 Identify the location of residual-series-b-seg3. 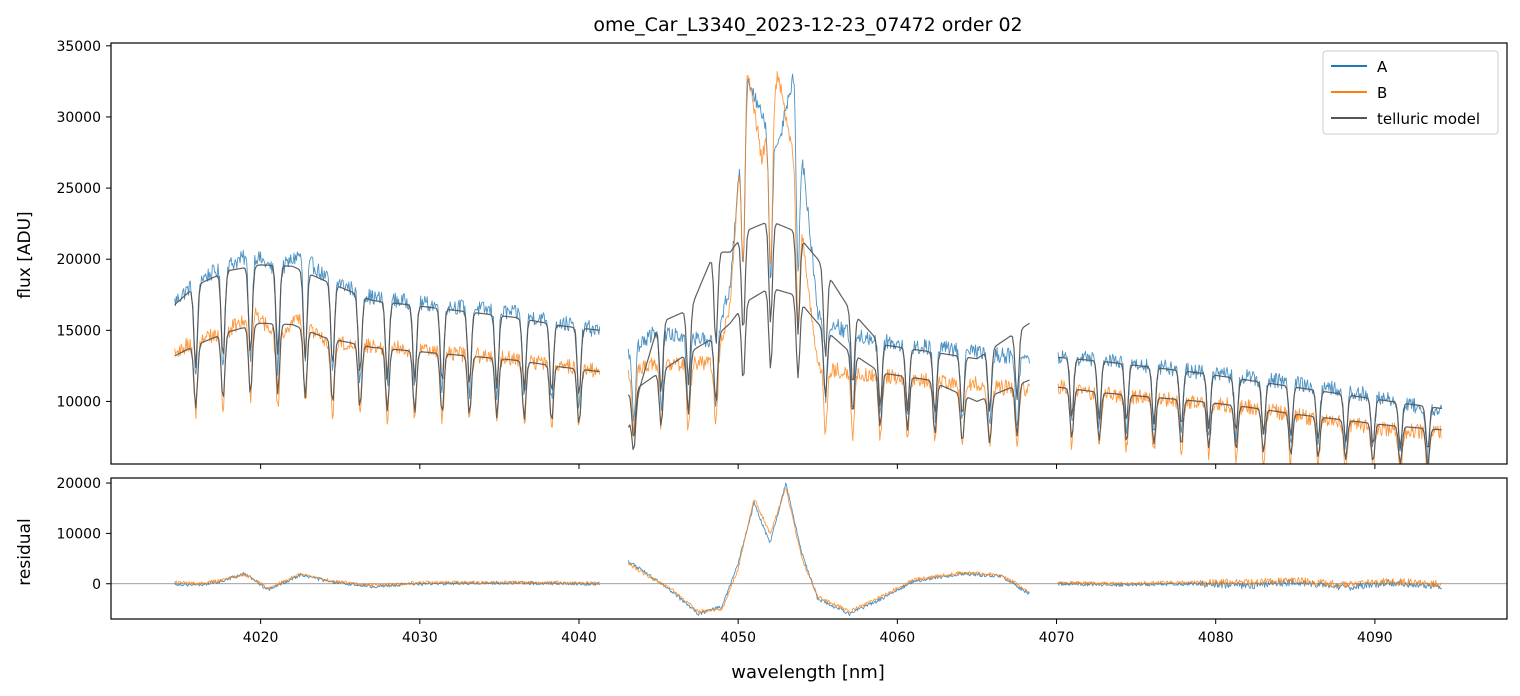
(1250, 583).